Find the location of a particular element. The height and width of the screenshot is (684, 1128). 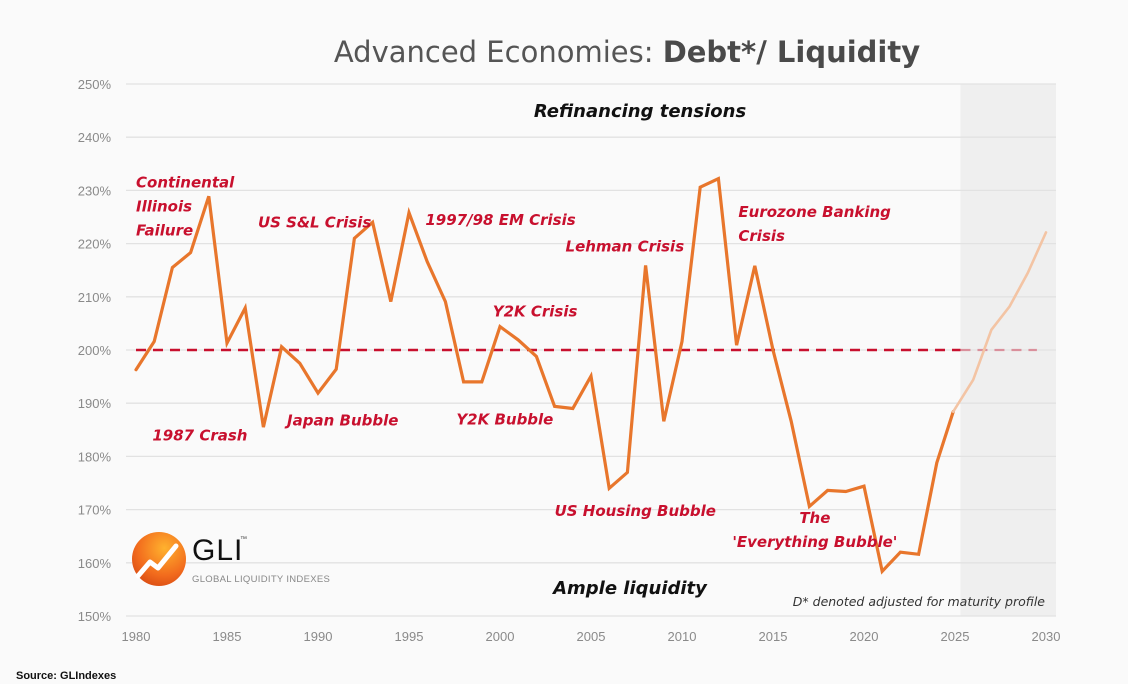

annotation-label: Y2K Crisis is located at coordinates (535, 311).